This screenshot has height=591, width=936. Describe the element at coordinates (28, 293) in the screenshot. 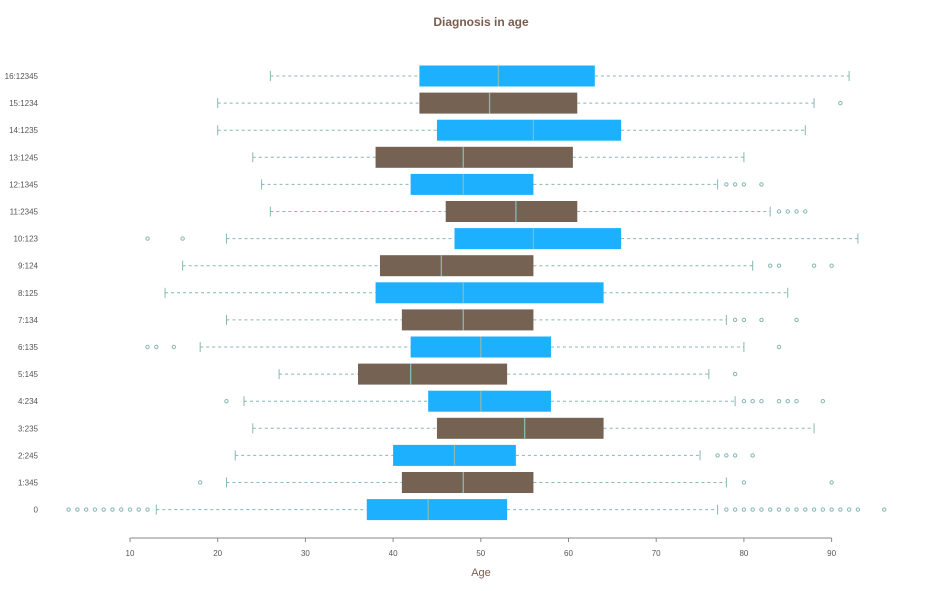

I see `category-label: 8:125` at that location.